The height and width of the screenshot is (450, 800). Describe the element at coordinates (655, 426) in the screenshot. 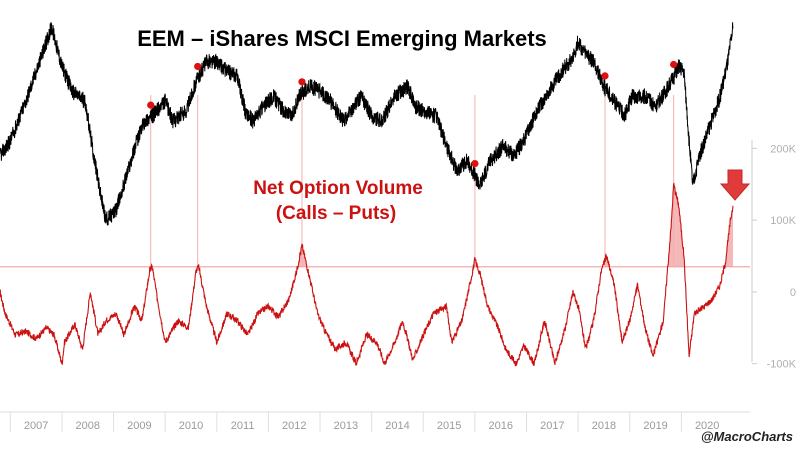

I see `x-axis-year-label: 2019` at that location.